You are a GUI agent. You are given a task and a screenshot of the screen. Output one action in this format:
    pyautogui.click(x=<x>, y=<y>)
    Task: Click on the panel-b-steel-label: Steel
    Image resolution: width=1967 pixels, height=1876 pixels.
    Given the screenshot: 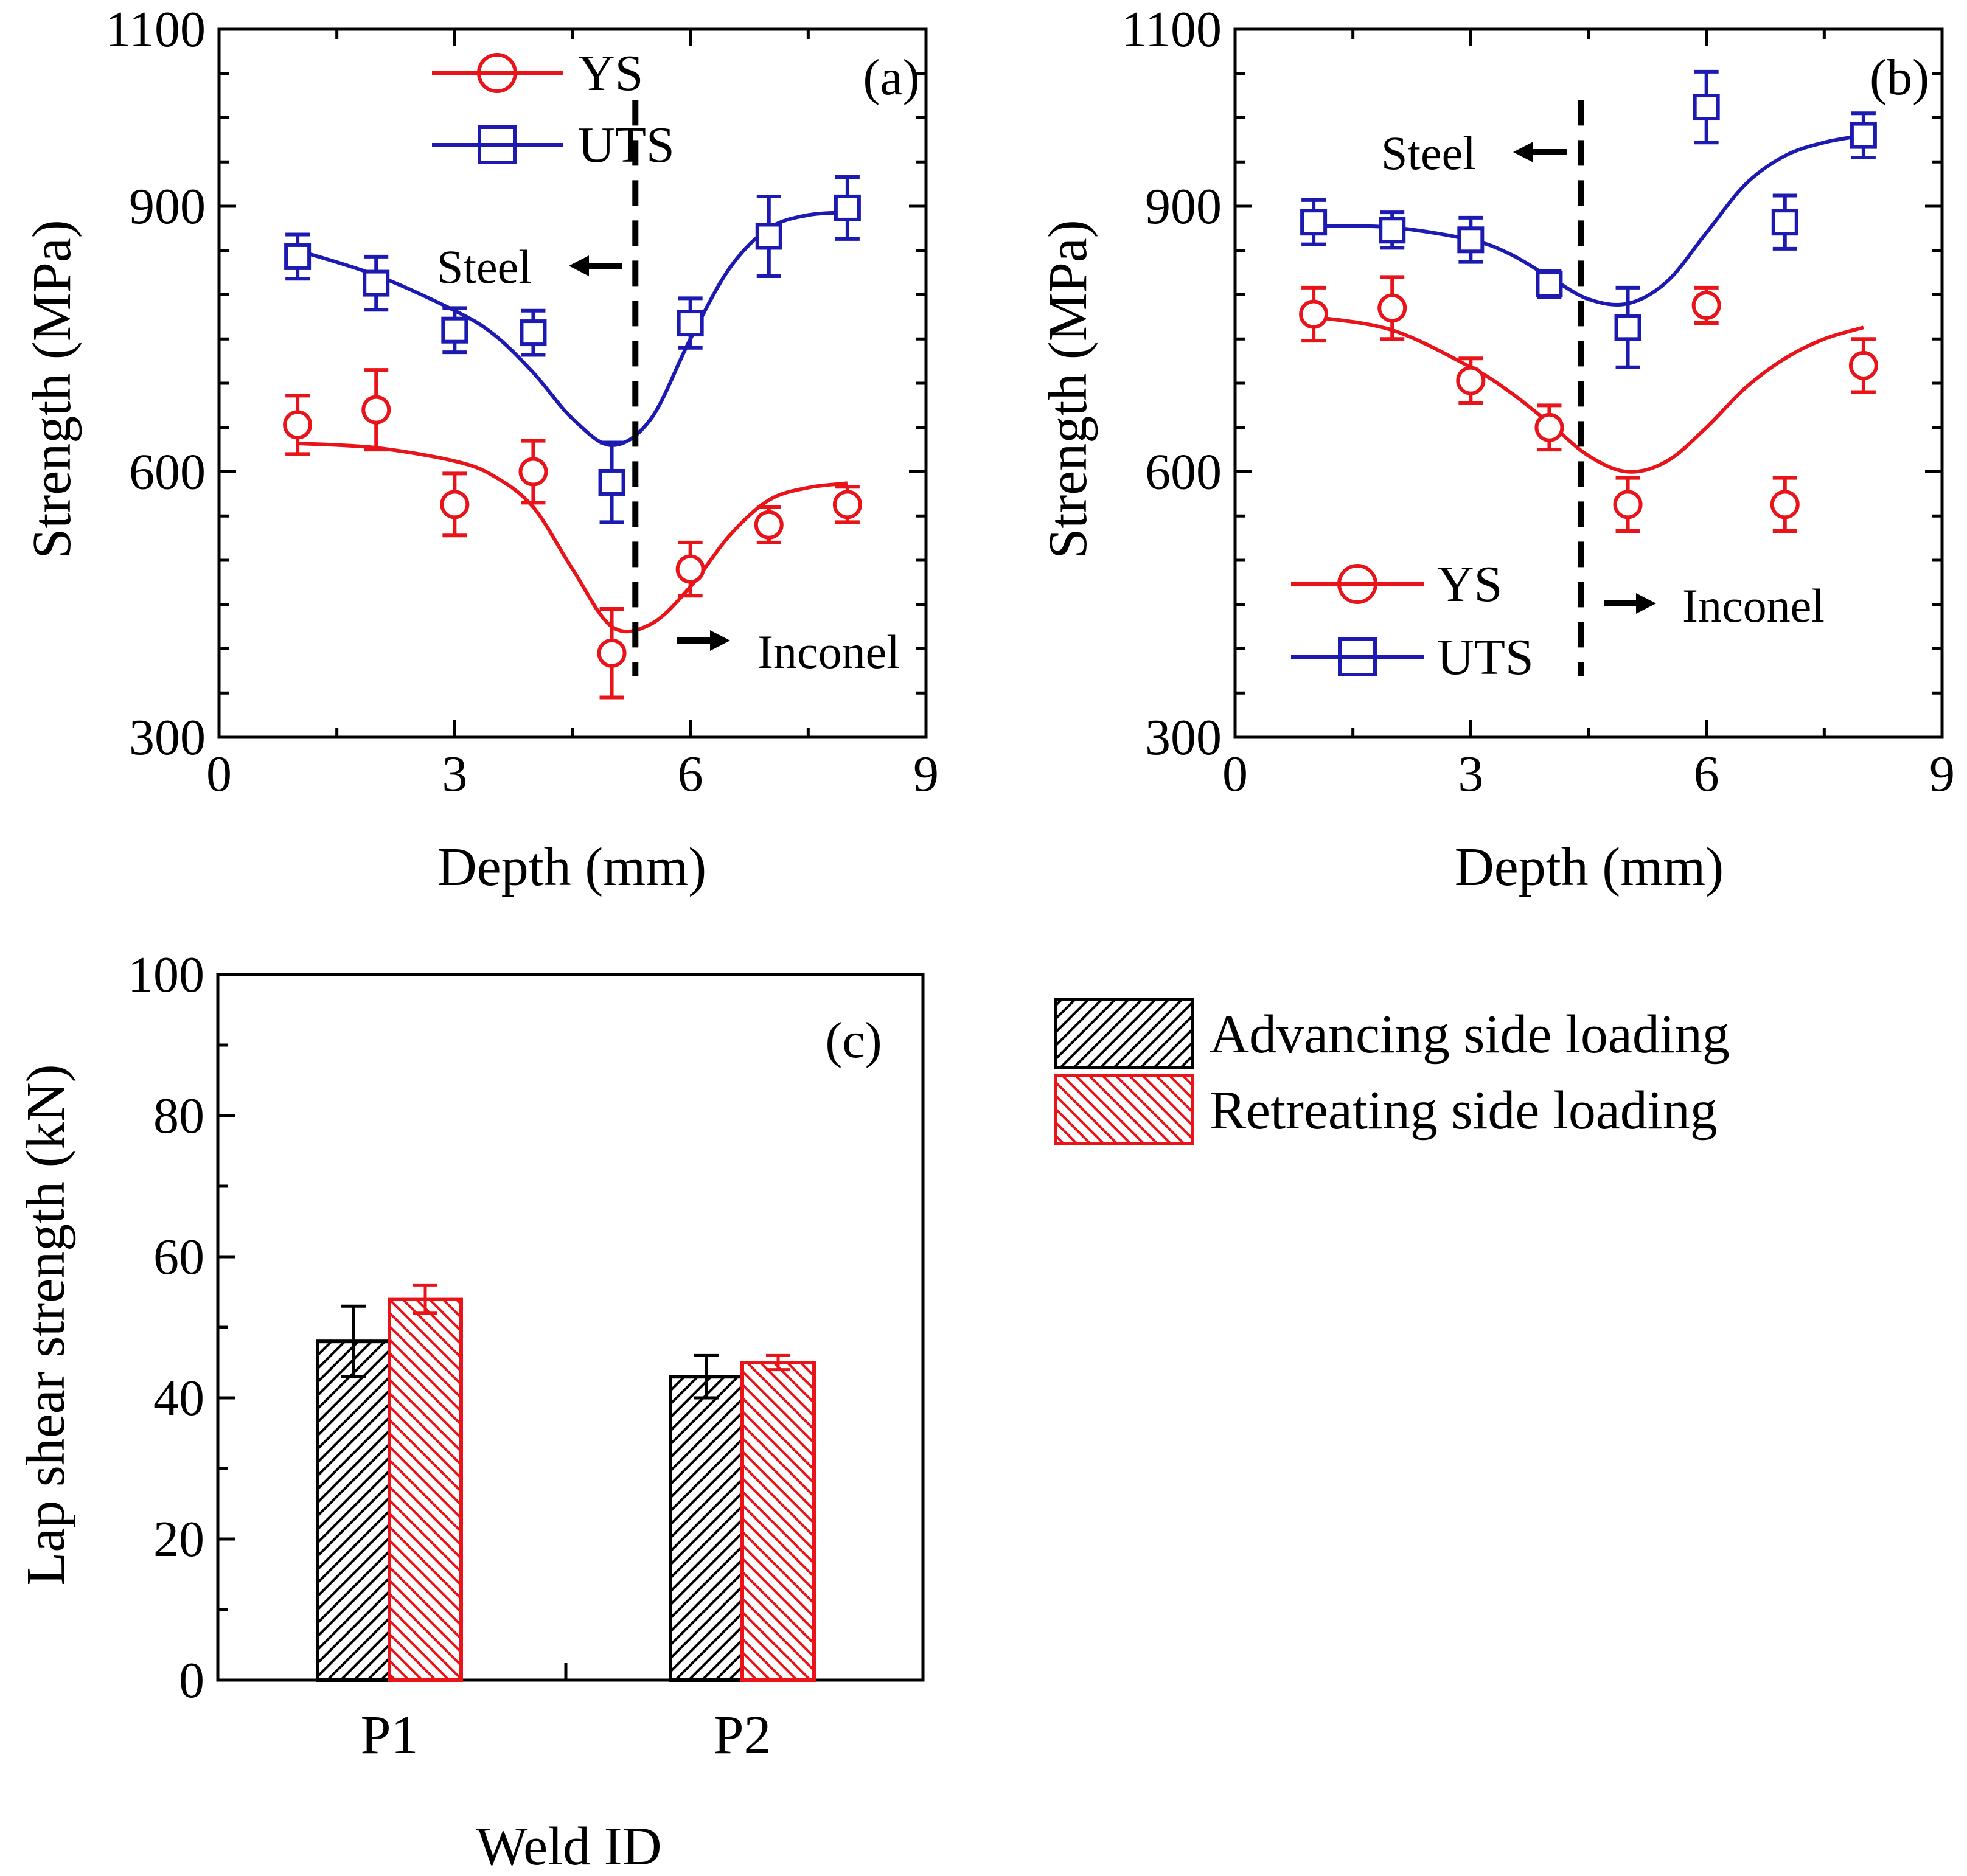 What is the action you would take?
    pyautogui.click(x=1428, y=153)
    